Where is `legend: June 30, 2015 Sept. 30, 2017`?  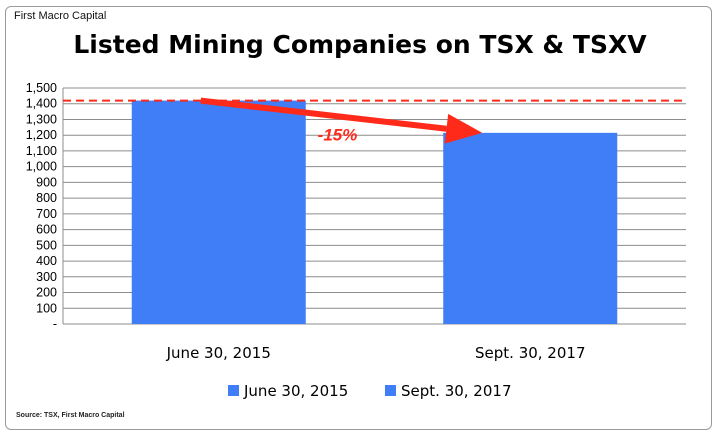
legend: June 30, 2015 Sept. 30, 2017 is located at coordinates (370, 391).